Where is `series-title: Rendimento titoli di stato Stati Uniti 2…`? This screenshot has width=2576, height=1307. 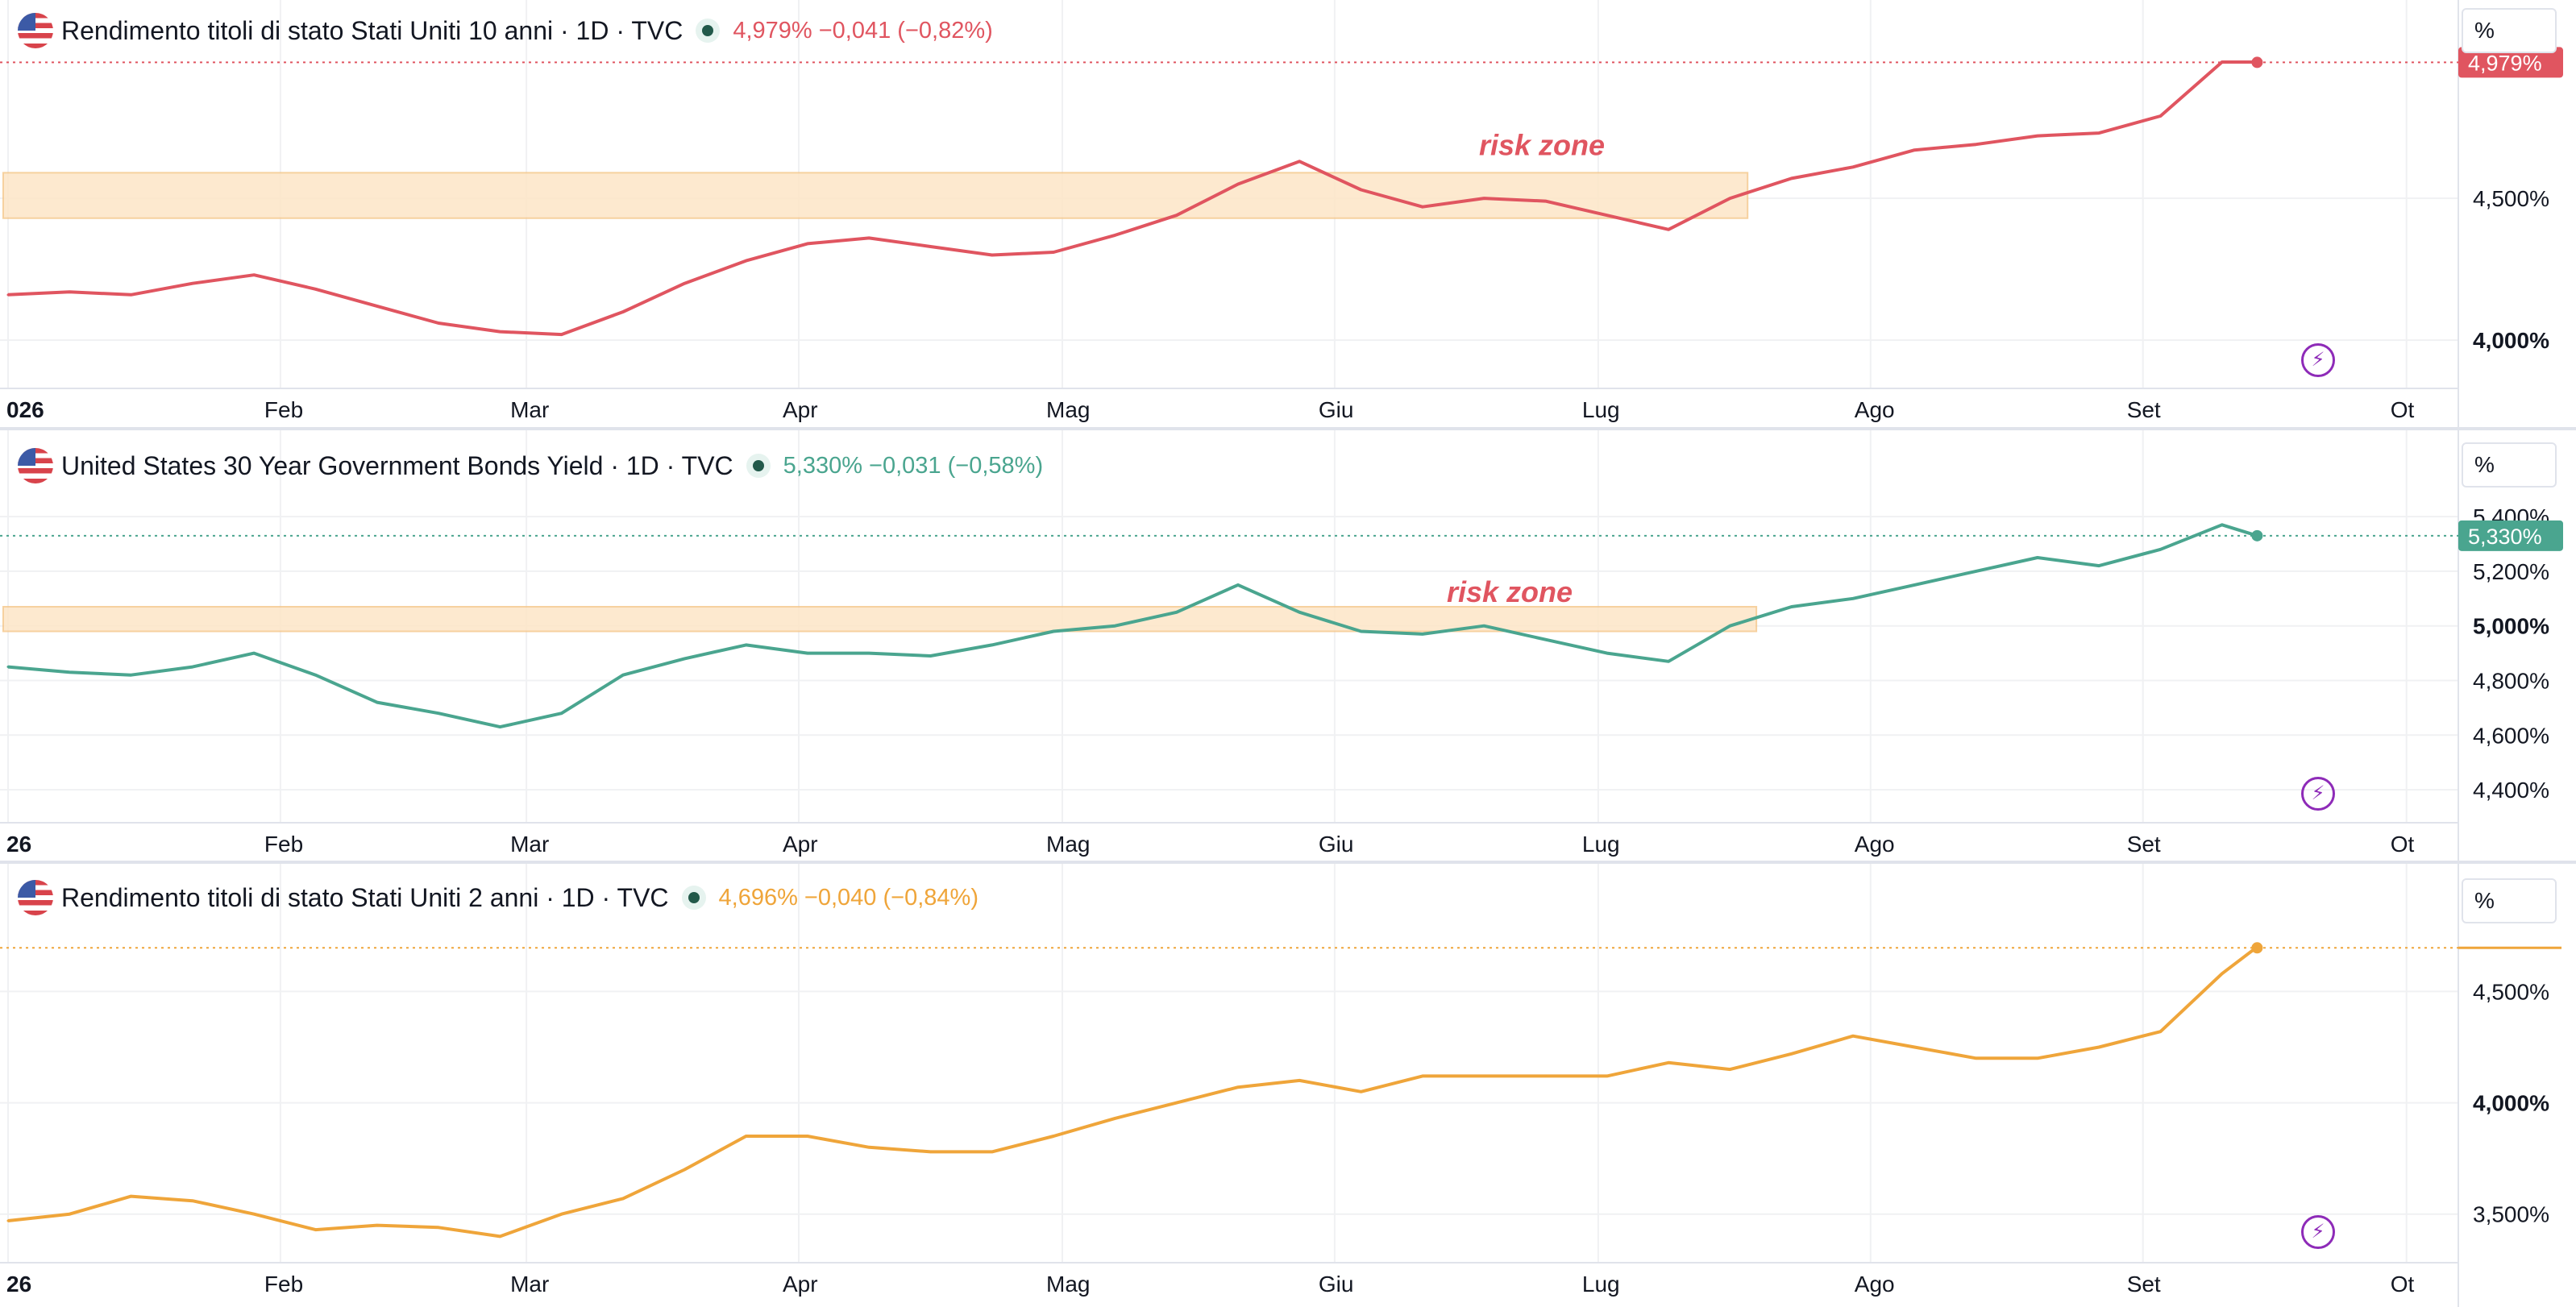
series-title: Rendimento titoli di stato Stati Uniti 2… is located at coordinates (365, 897).